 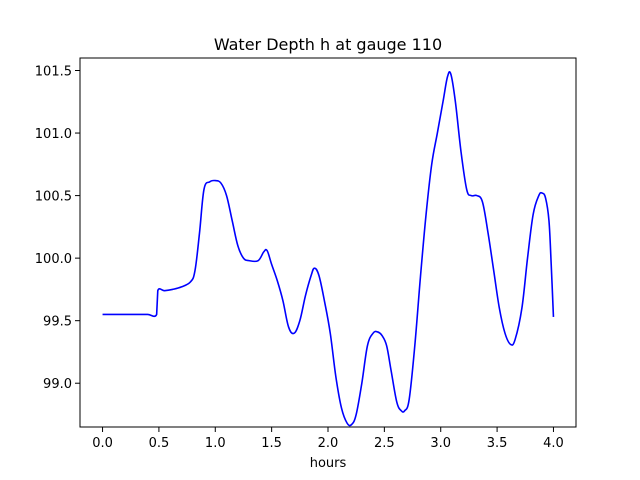 What do you see at coordinates (53, 259) in the screenshot?
I see `y-tick-label: 100.0` at bounding box center [53, 259].